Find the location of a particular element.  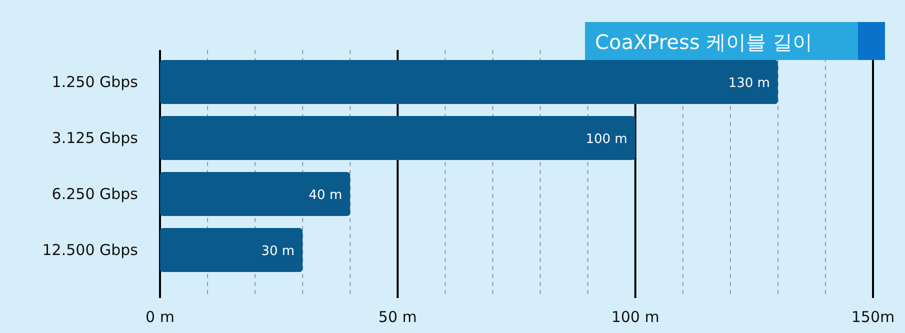

x-tick-label: 0 m is located at coordinates (160, 317).